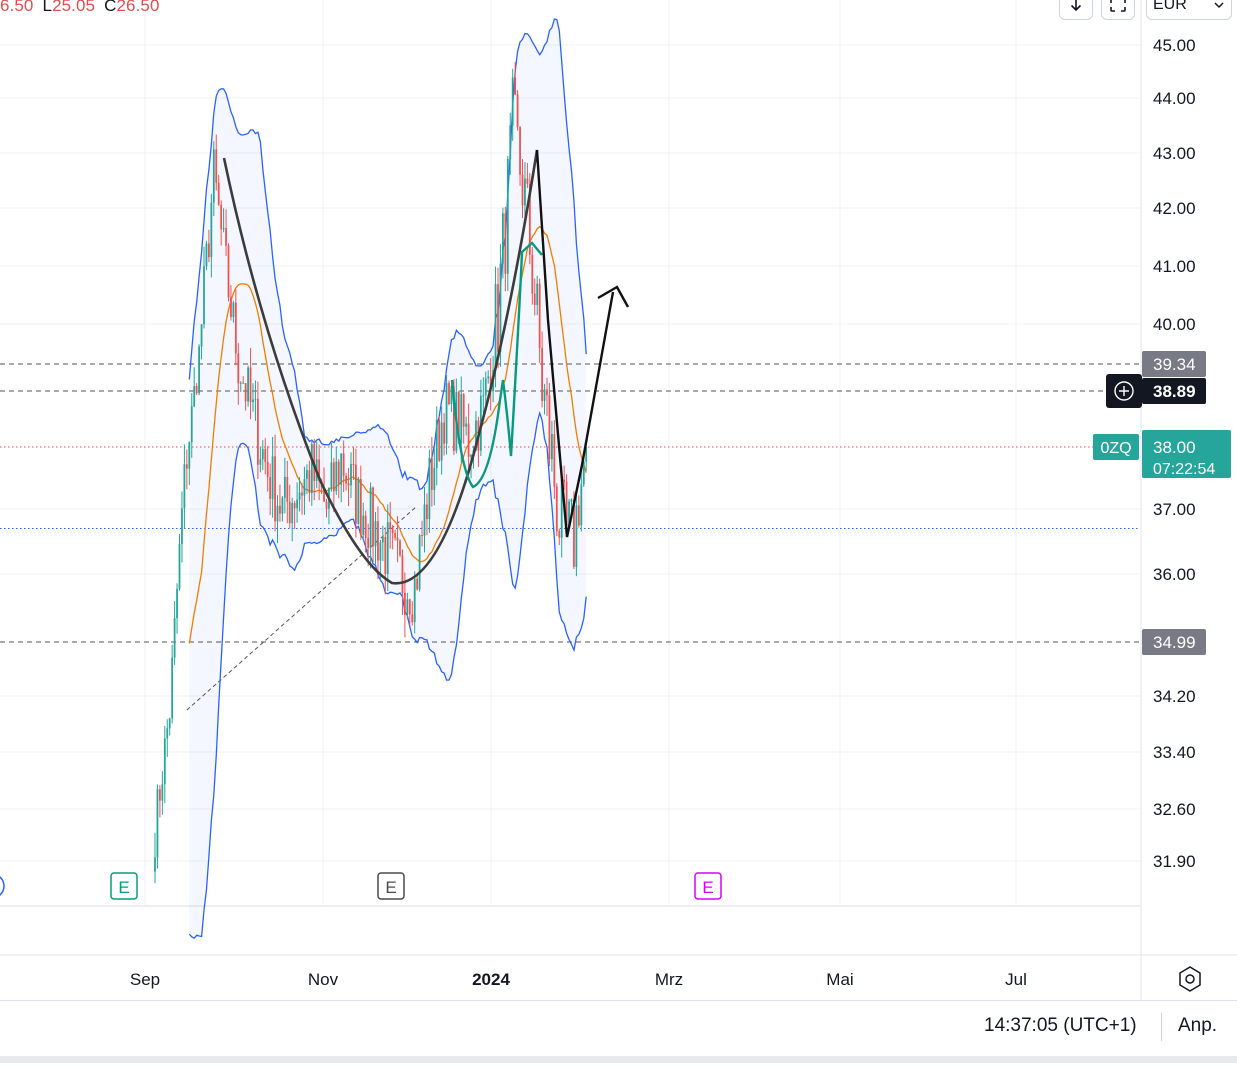 The height and width of the screenshot is (1068, 1237). I want to click on y-axis-label: 36.00, so click(1174, 574).